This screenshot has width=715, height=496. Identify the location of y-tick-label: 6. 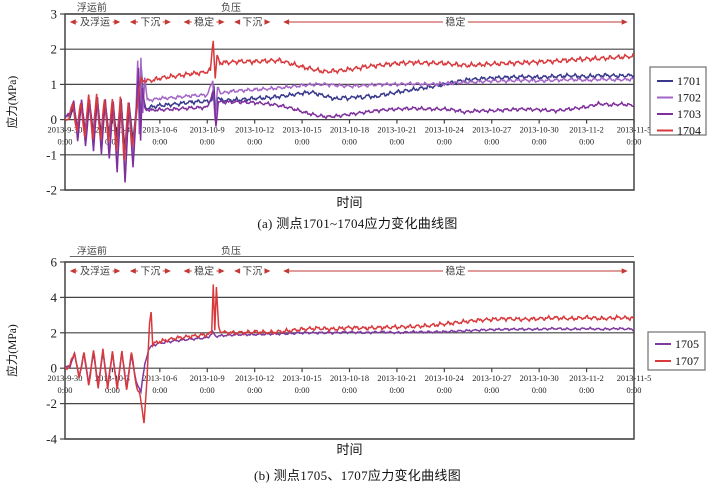
(54, 262).